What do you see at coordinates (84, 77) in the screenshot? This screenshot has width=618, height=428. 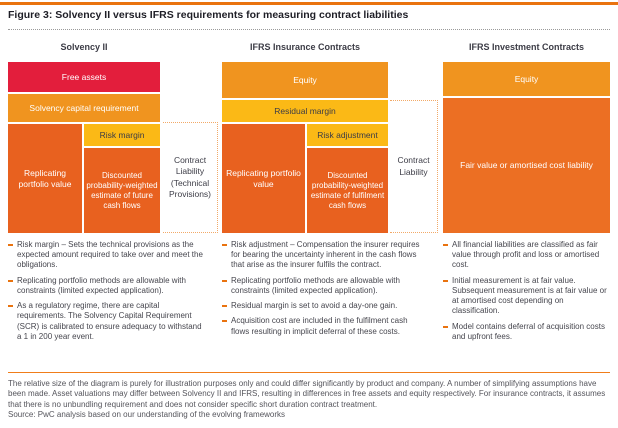 I see `box-free-assets: Free assets` at bounding box center [84, 77].